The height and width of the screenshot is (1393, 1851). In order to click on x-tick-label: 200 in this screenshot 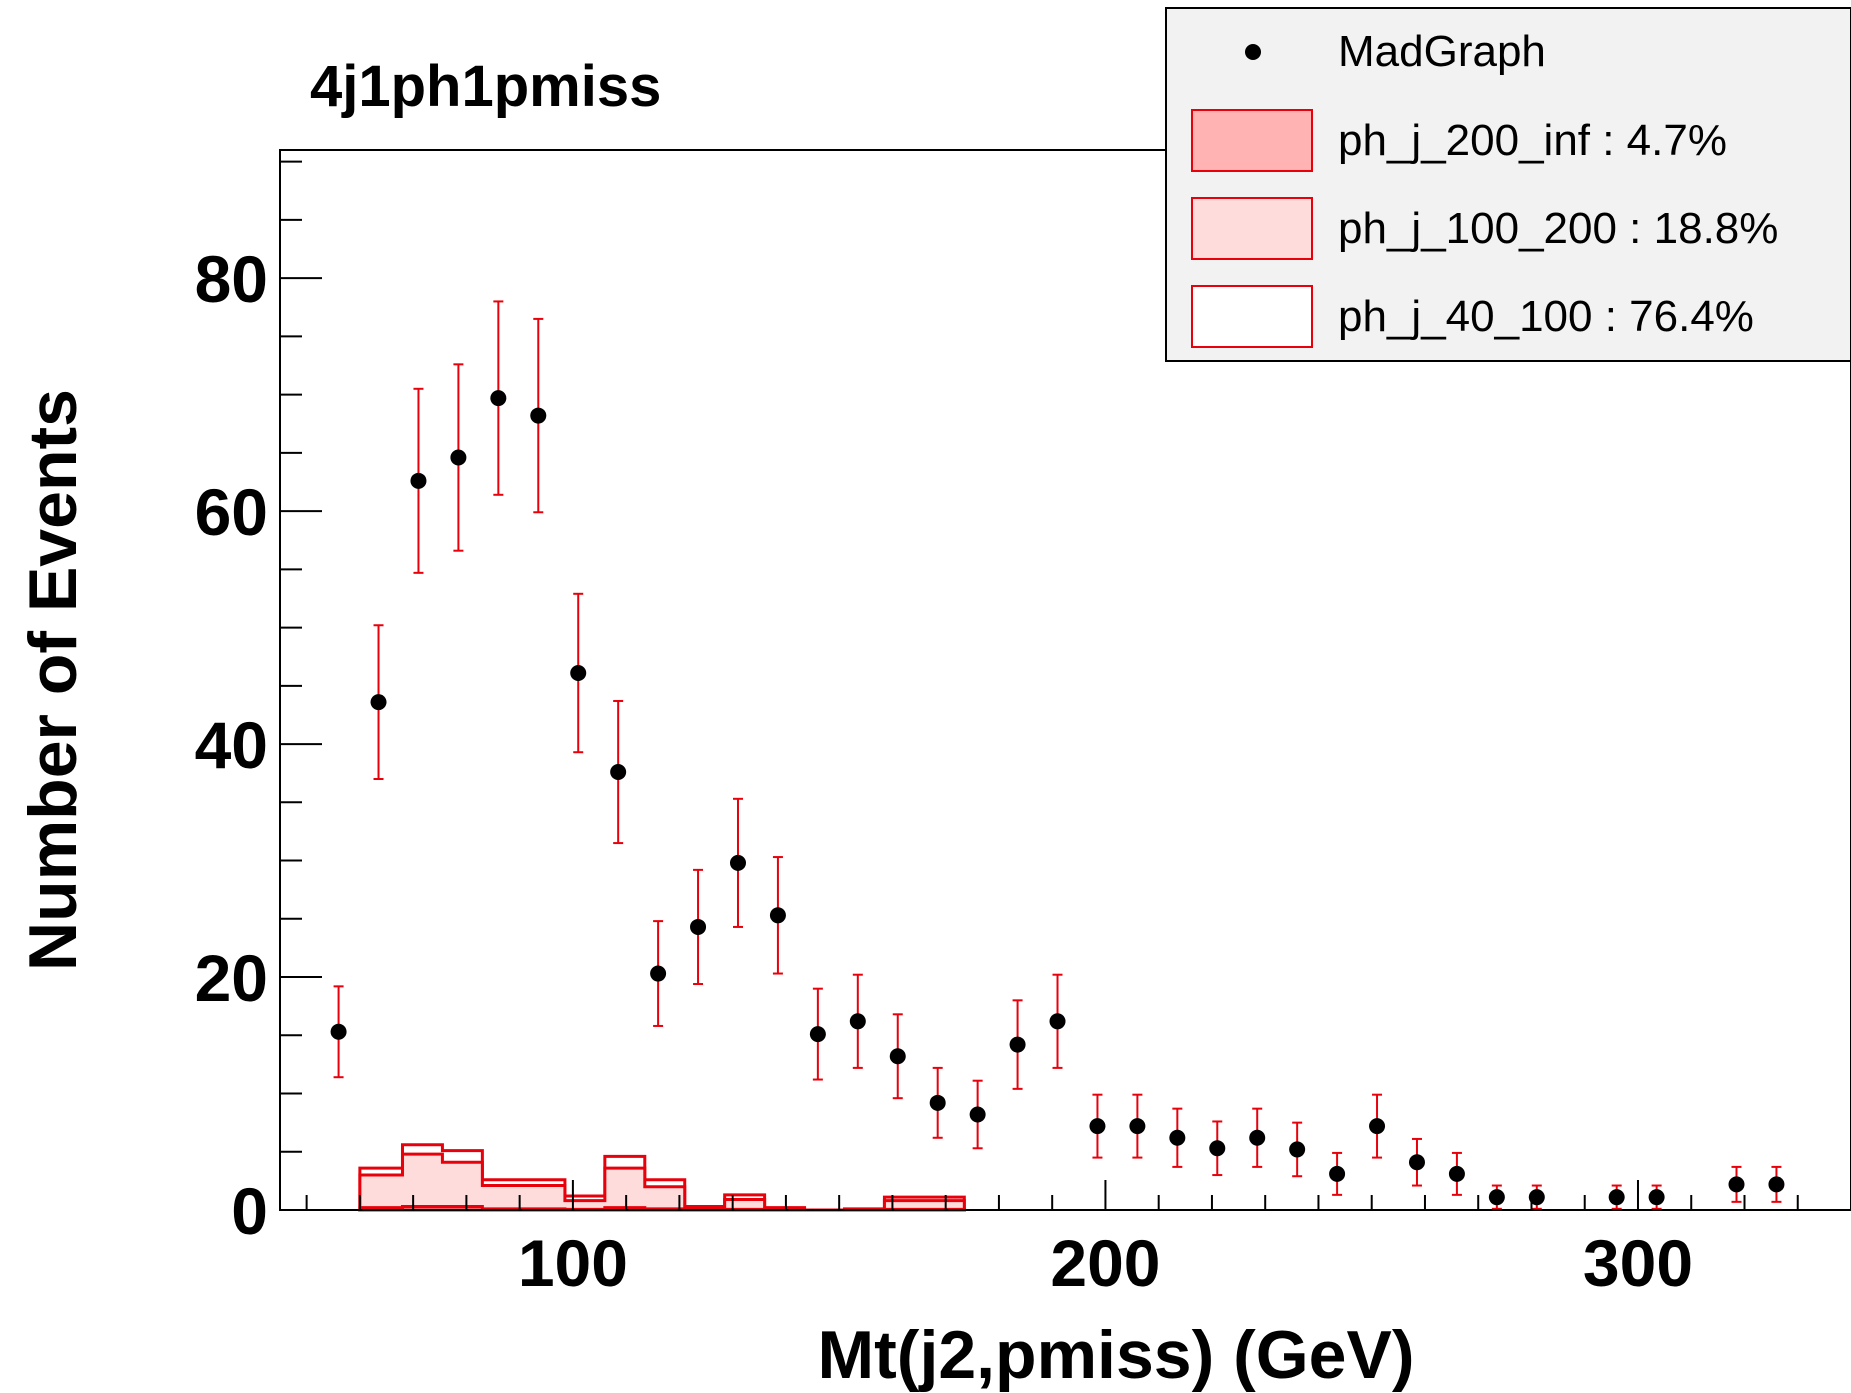, I will do `click(1105, 1263)`.